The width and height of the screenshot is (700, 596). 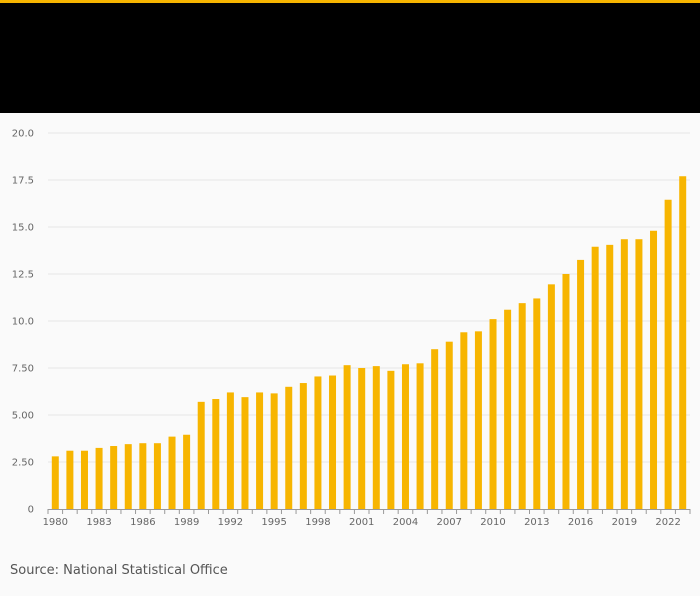 I want to click on bar-2010, so click(x=493, y=414).